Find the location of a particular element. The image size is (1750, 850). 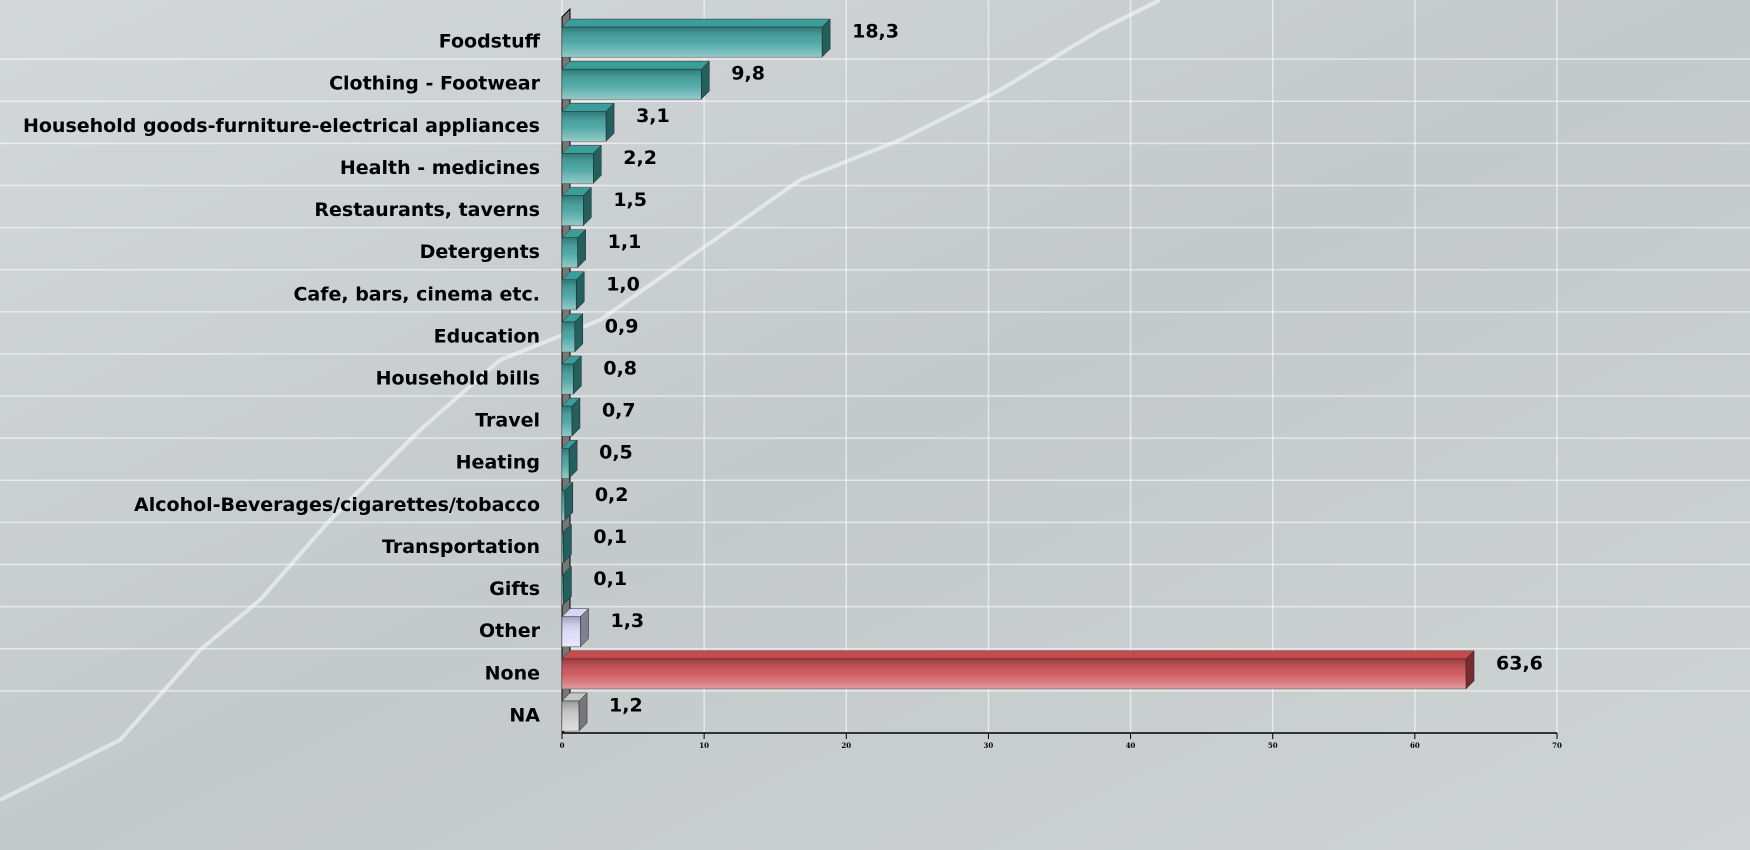

value-label: 1,1 is located at coordinates (625, 242).